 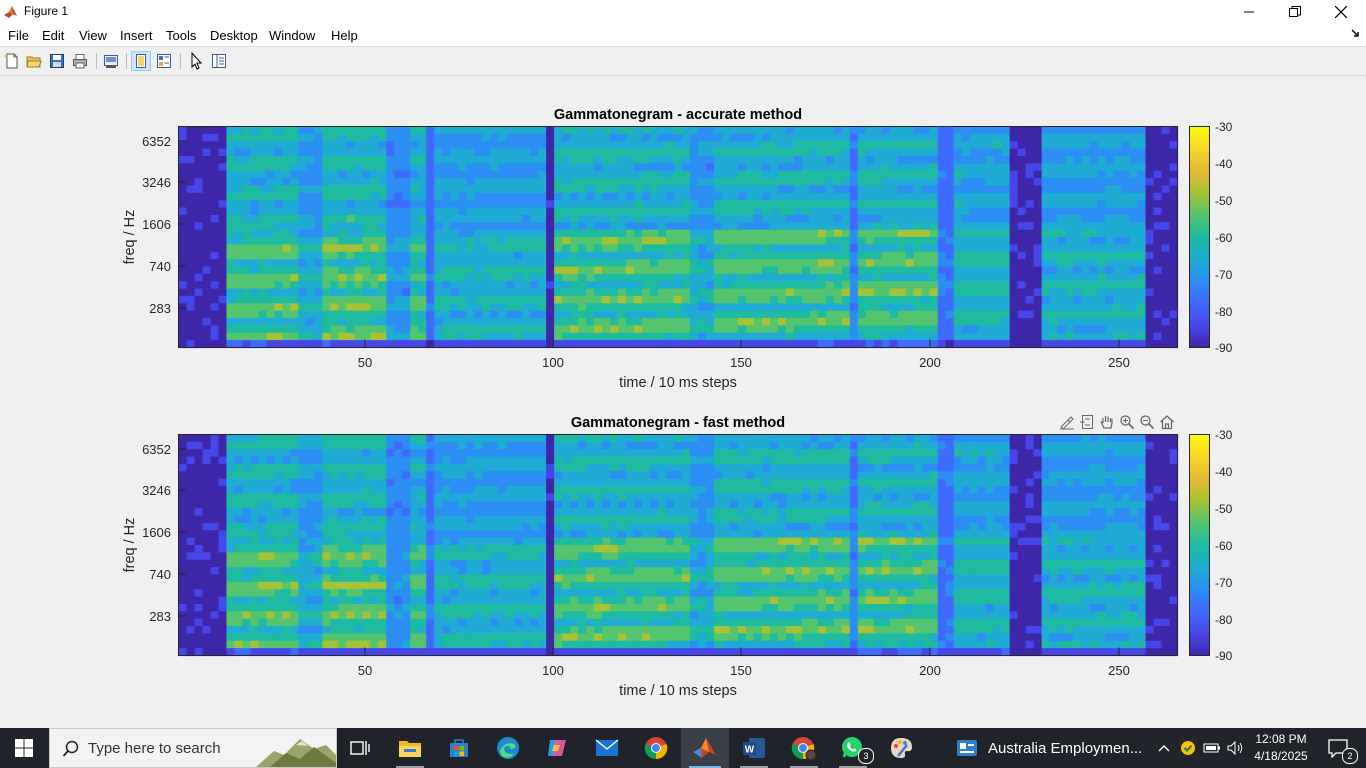 I want to click on pan-button, so click(x=1107, y=422).